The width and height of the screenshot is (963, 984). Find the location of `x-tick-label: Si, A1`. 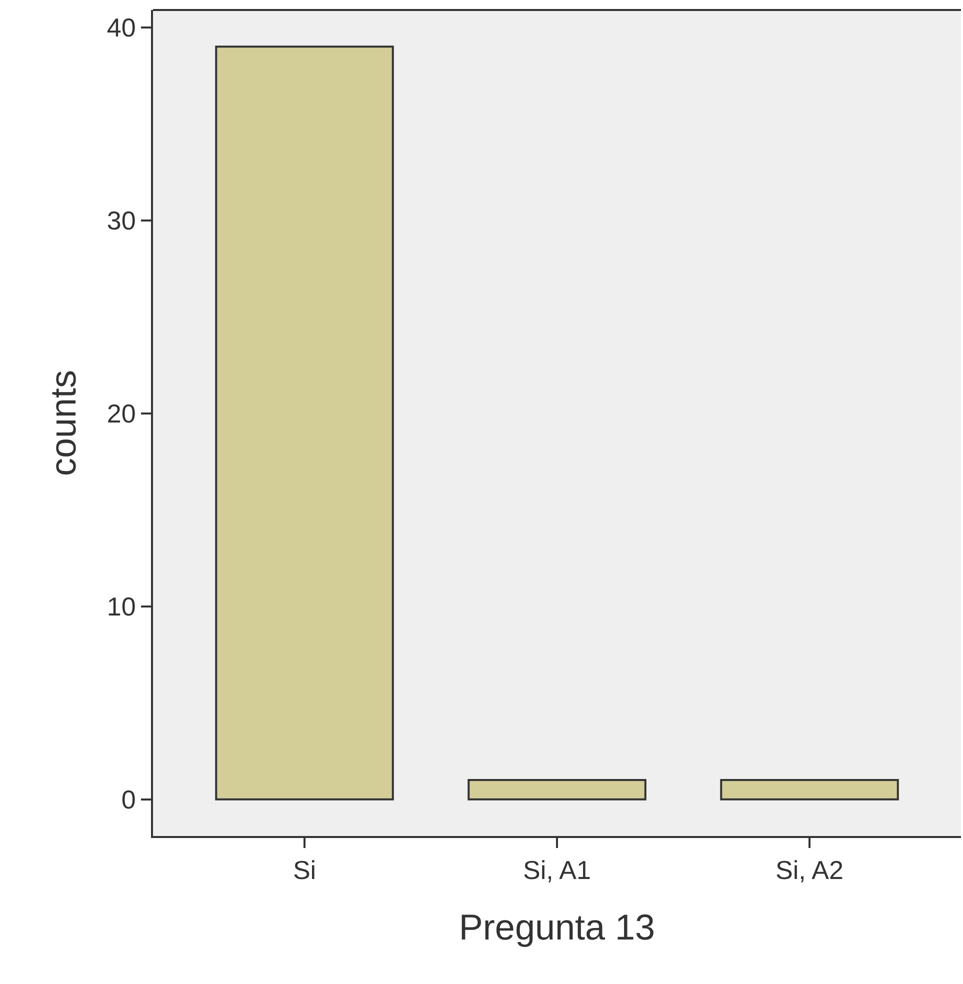

x-tick-label: Si, A1 is located at coordinates (557, 870).